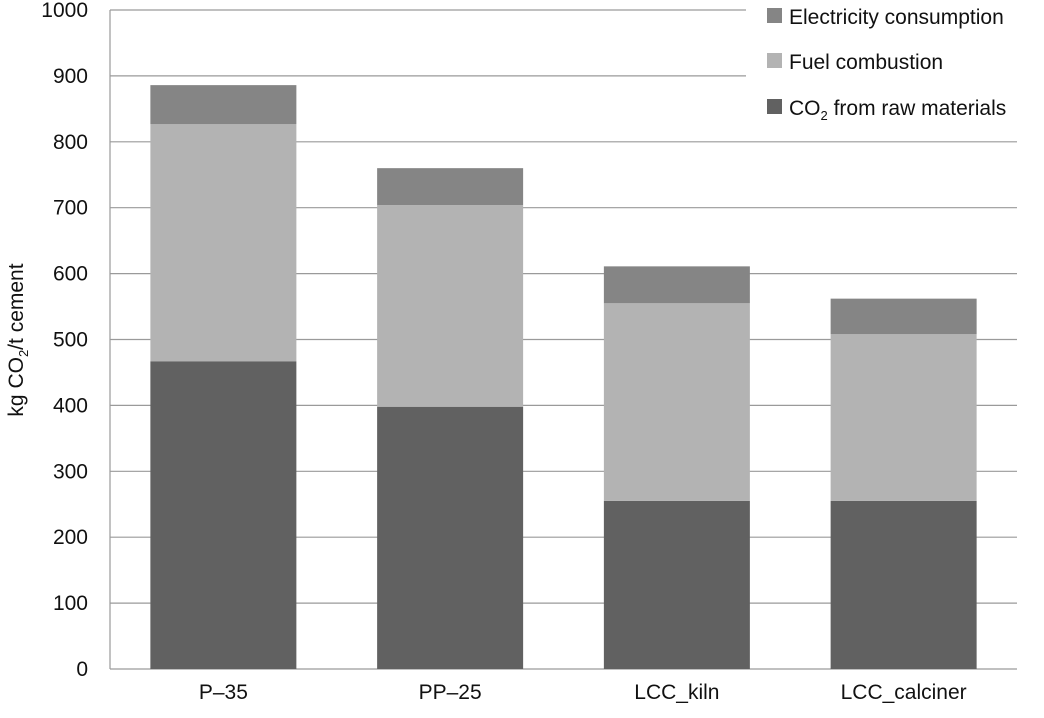  What do you see at coordinates (70, 142) in the screenshot?
I see `y-tick-label: 800` at bounding box center [70, 142].